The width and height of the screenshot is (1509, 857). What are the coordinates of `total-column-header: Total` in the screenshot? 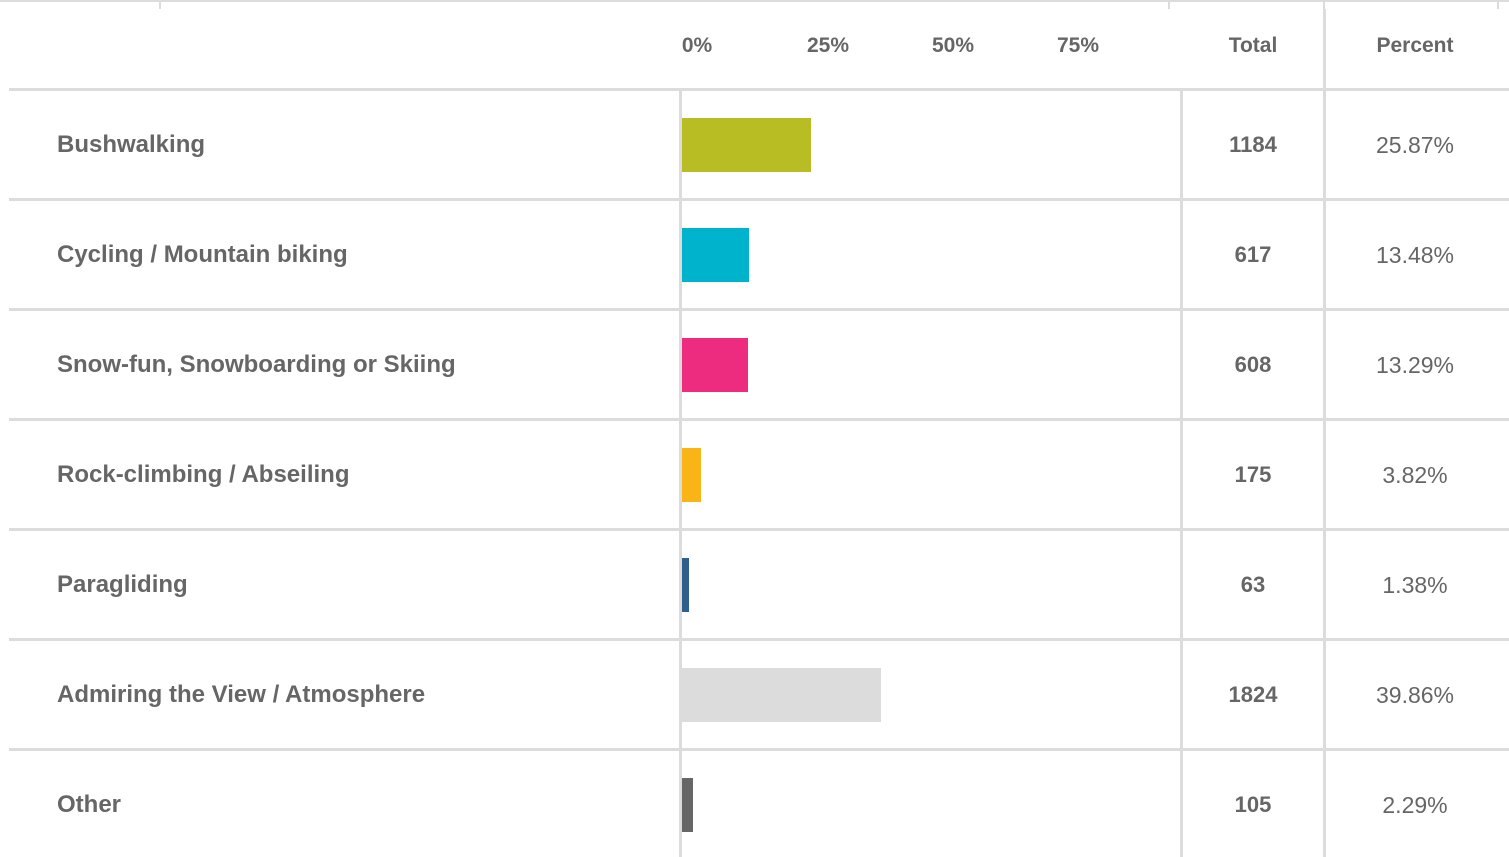 It's located at (1253, 45).